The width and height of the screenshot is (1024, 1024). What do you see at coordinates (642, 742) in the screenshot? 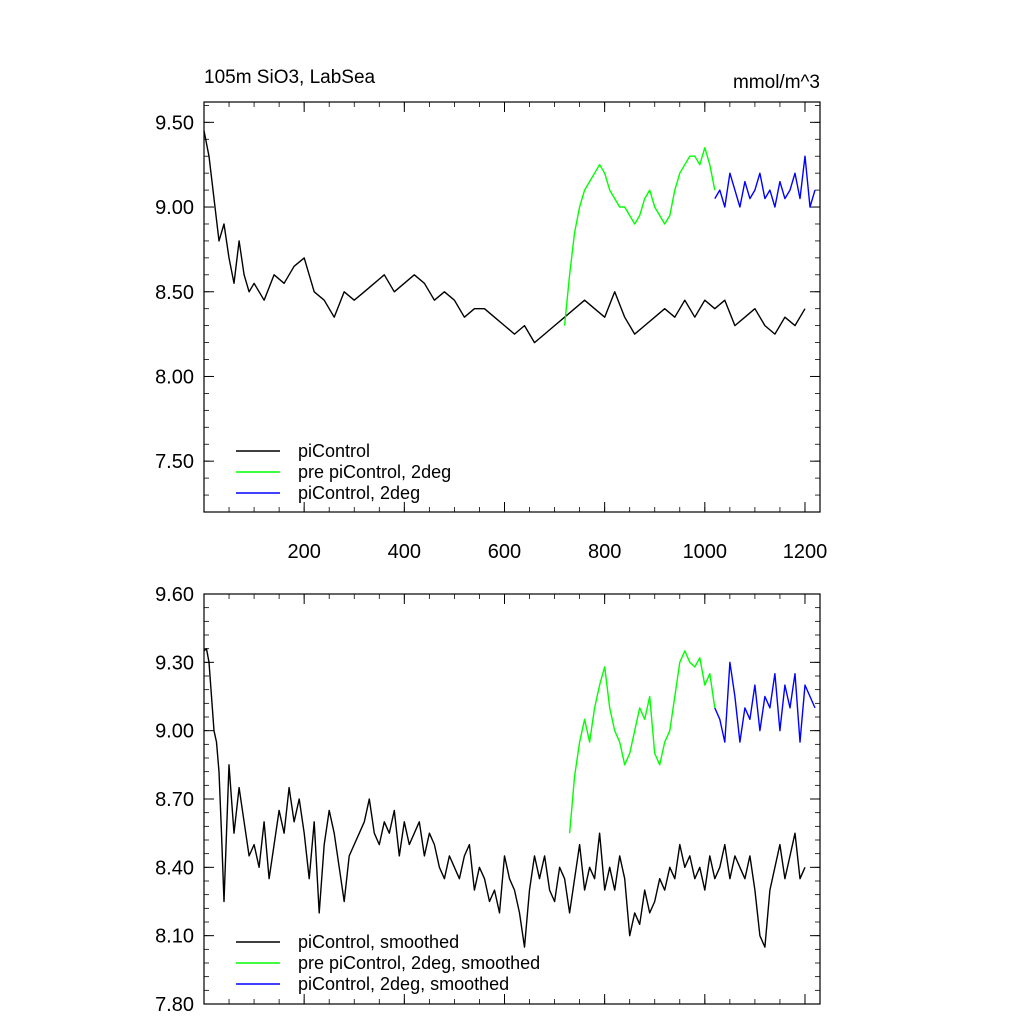
I see `series-line-pre-picontrol-2deg-smoothed` at bounding box center [642, 742].